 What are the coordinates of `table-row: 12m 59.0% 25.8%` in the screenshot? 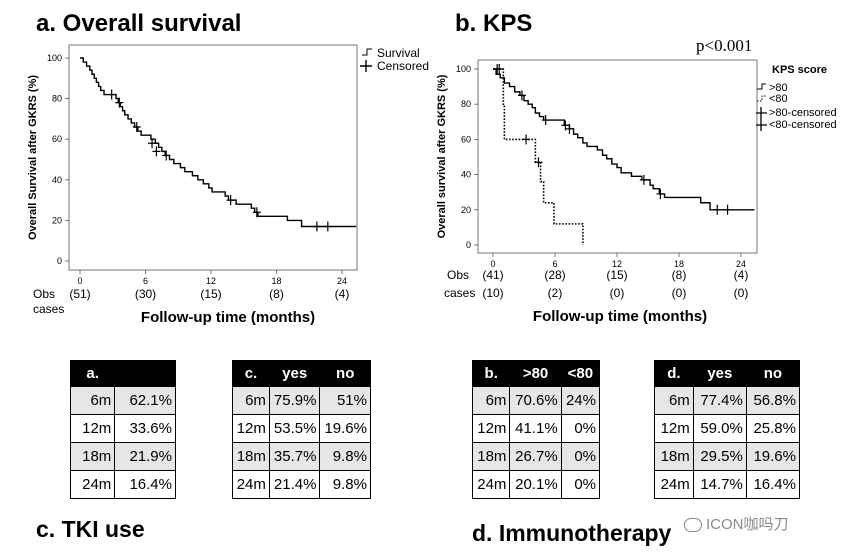 It's located at (727, 428).